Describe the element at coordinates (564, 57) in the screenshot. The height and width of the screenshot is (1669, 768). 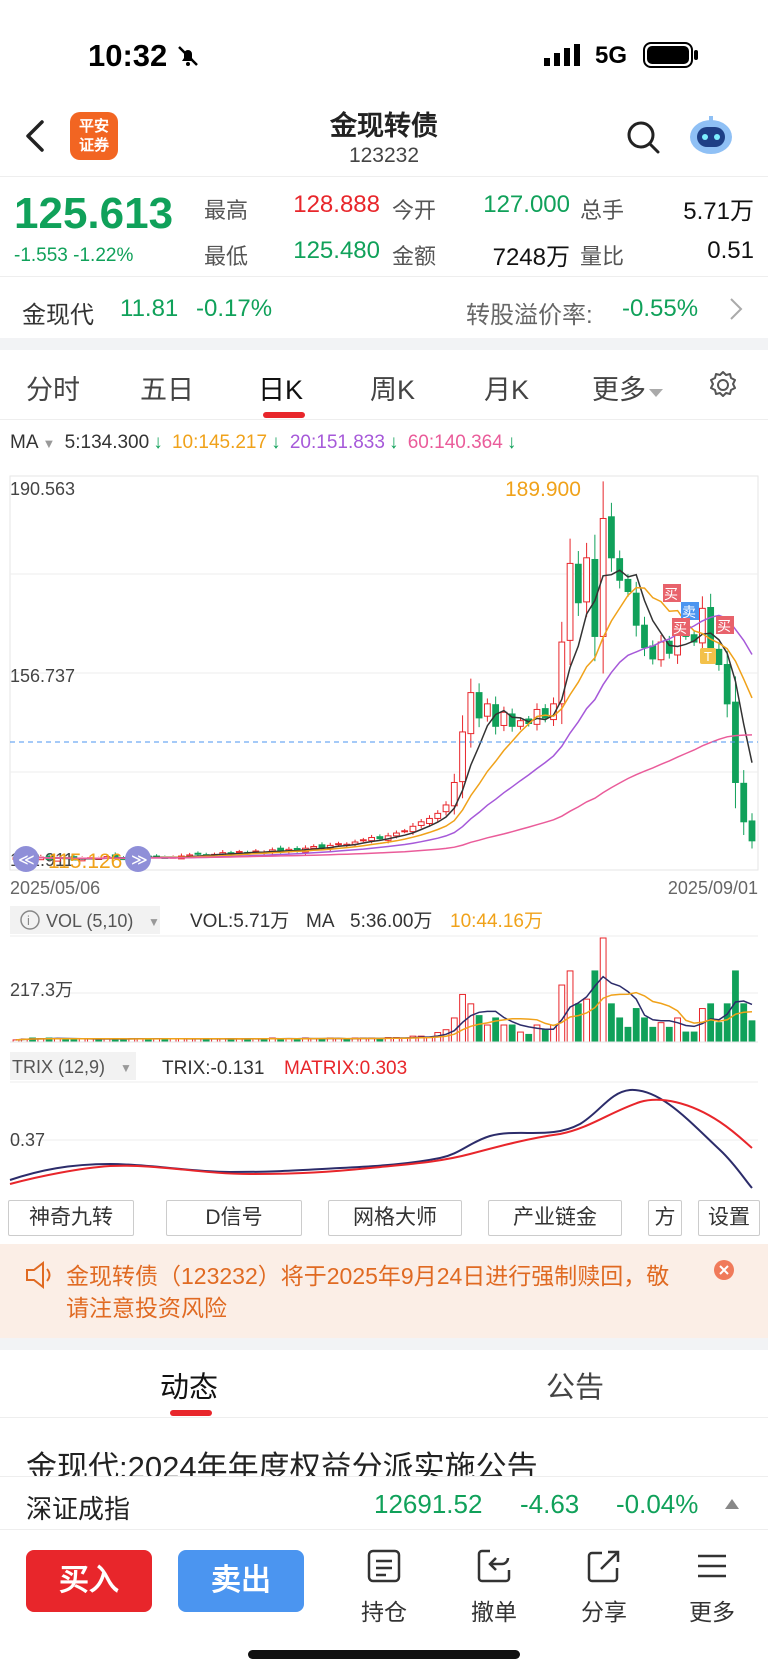
I see `signal-icon` at that location.